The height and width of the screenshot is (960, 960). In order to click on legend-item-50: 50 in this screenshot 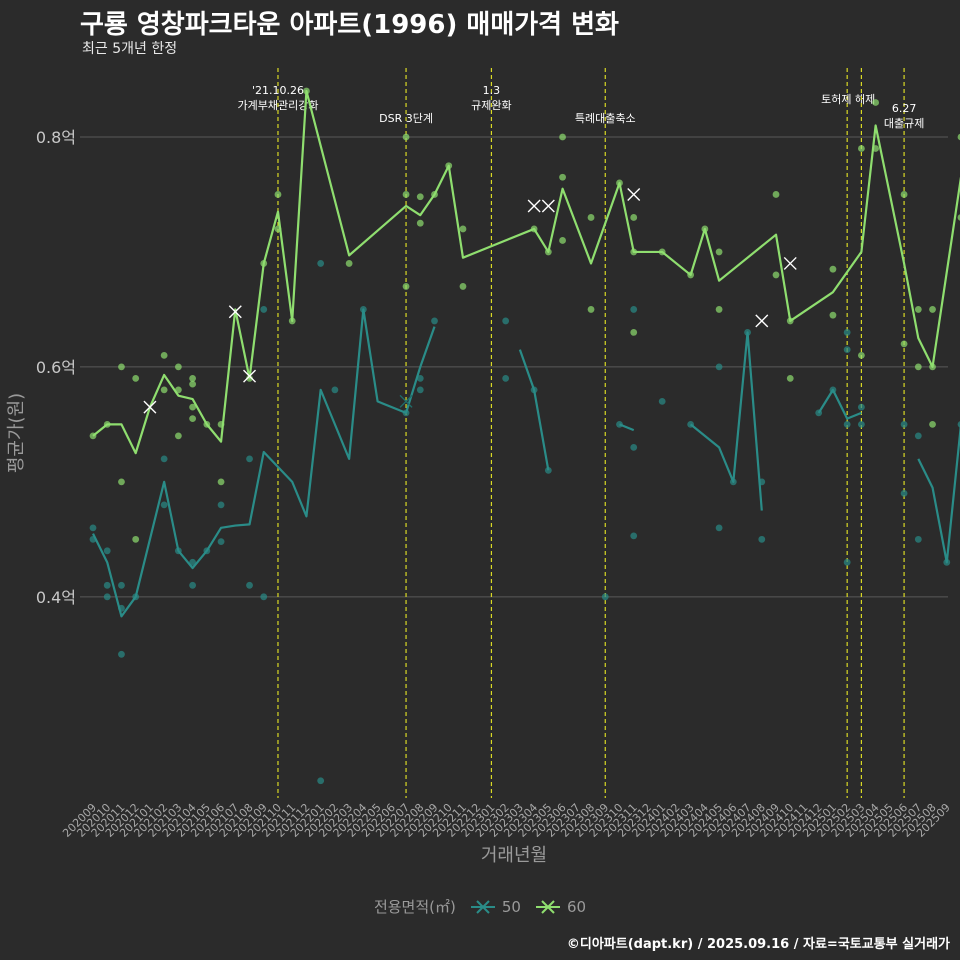, I will do `click(495, 907)`.